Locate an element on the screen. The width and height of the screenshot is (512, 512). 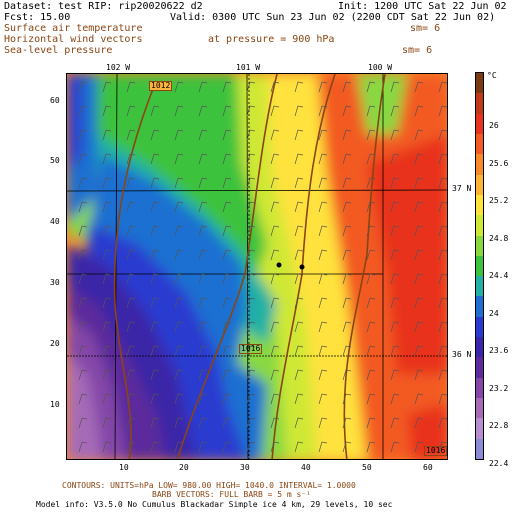
dataset-title: Dataset: test RIP: rip20020622 d2 is located at coordinates (103, 6).